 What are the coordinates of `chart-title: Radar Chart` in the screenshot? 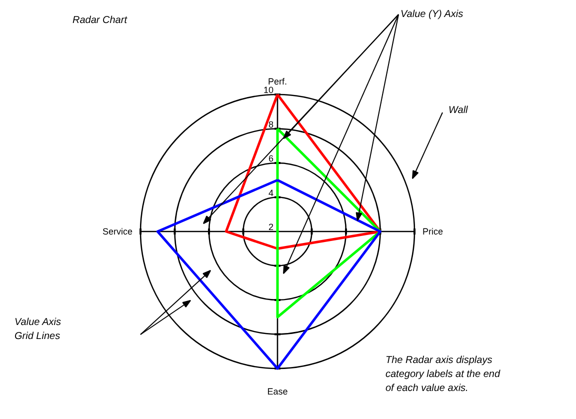 It's located at (100, 20).